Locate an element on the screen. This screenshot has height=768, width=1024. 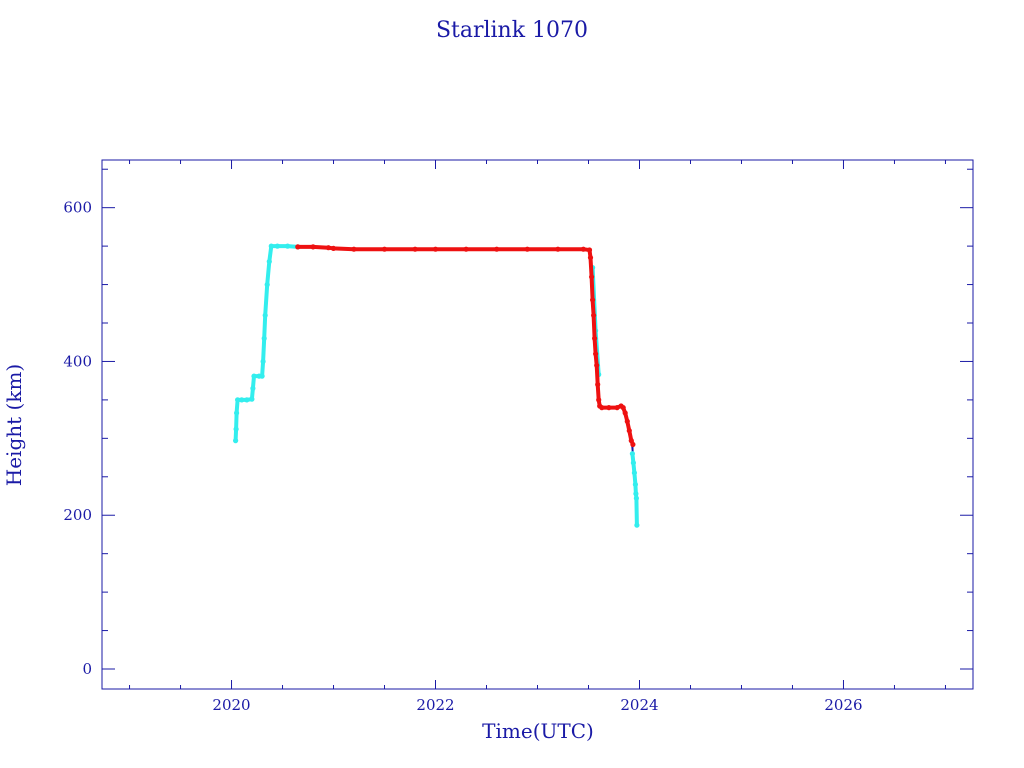
y-tick-label: 600 is located at coordinates (77, 208).